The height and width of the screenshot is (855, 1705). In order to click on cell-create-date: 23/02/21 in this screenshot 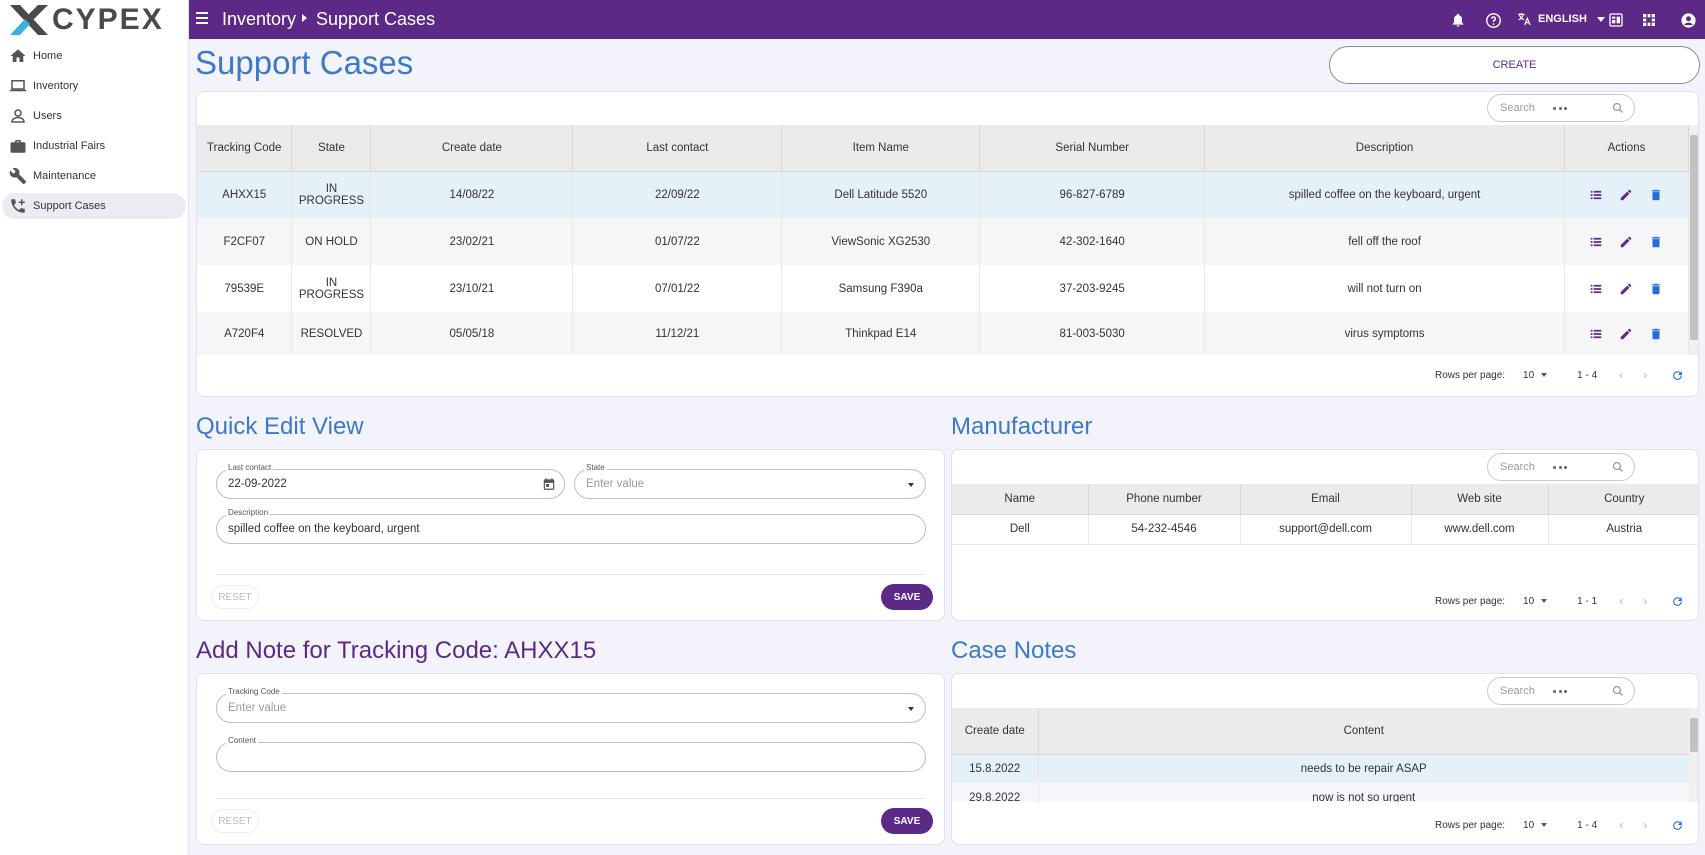, I will do `click(472, 241)`.